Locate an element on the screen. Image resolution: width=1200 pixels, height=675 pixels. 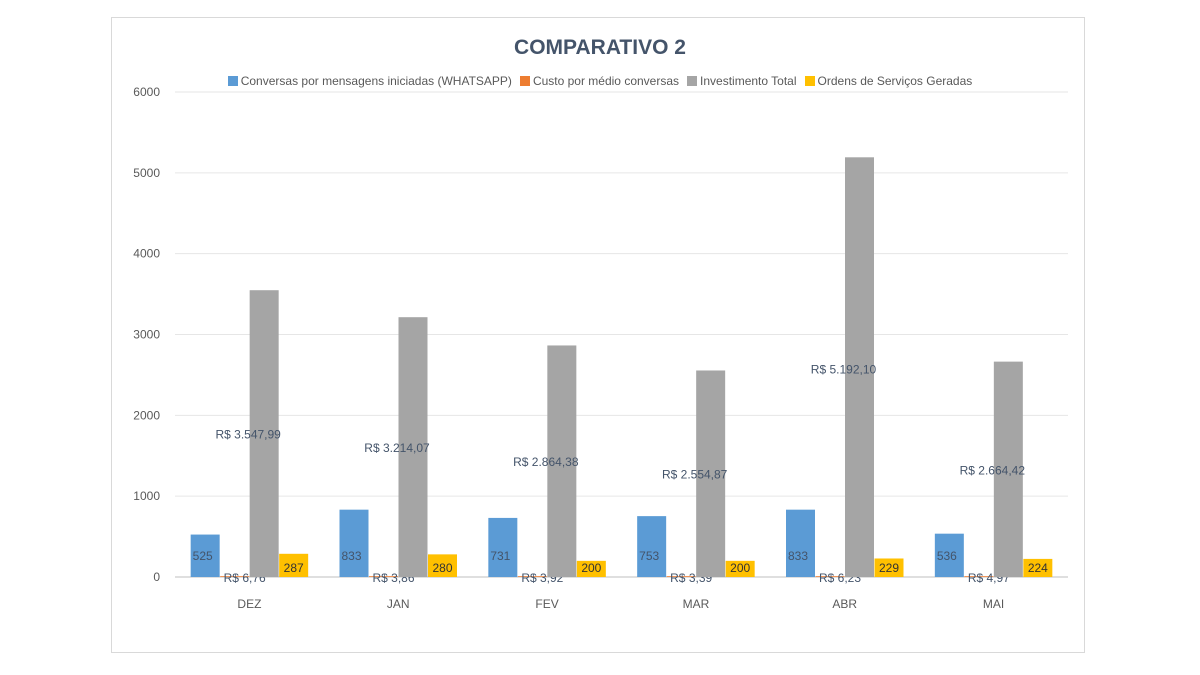
y-tick-label: 3000 is located at coordinates (146, 335).